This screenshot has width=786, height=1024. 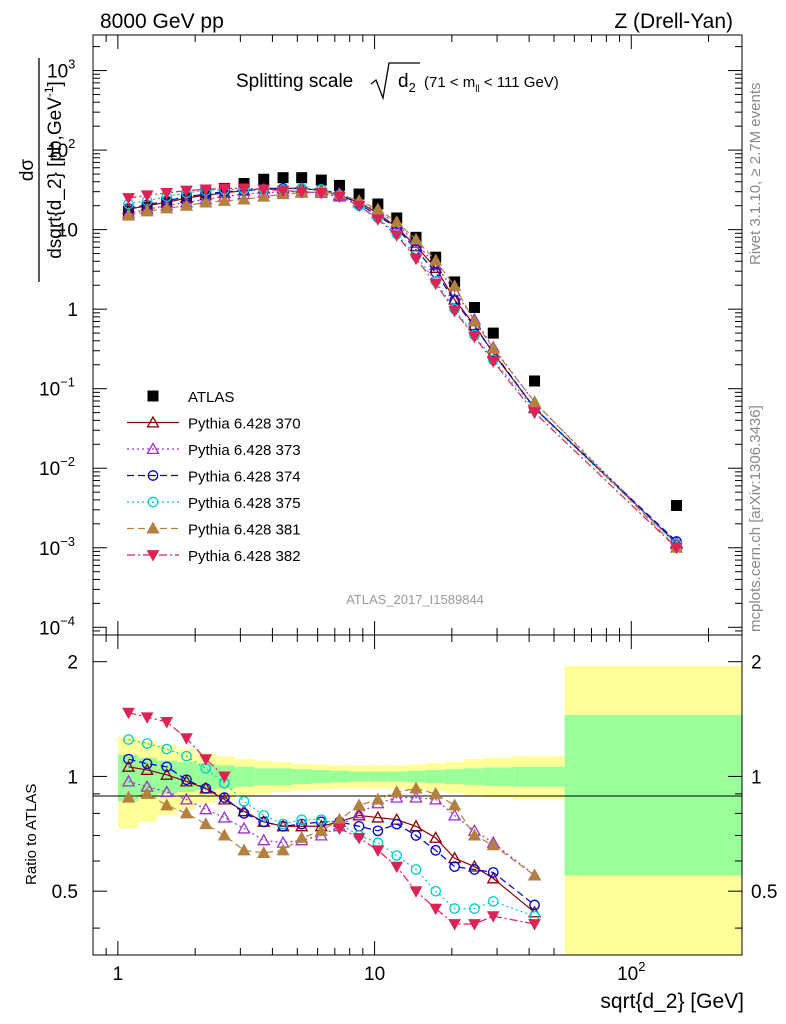 What do you see at coordinates (755, 174) in the screenshot?
I see `rivet-version-label: Rivet 3.1.10, ≥ 2.7M events` at bounding box center [755, 174].